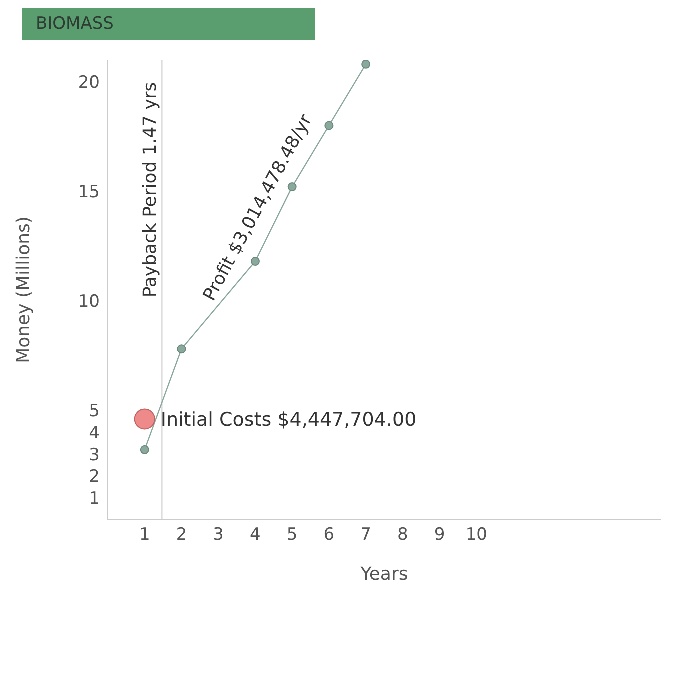 This screenshot has width=679, height=681. Describe the element at coordinates (23, 290) in the screenshot. I see `y-axis-title: Money (Millions)` at that location.